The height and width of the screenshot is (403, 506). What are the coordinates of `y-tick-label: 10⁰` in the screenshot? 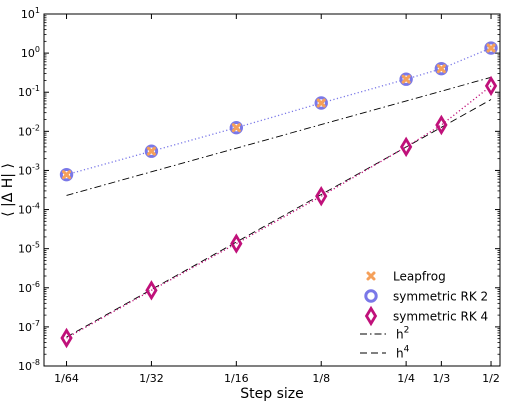 It's located at (30, 52).